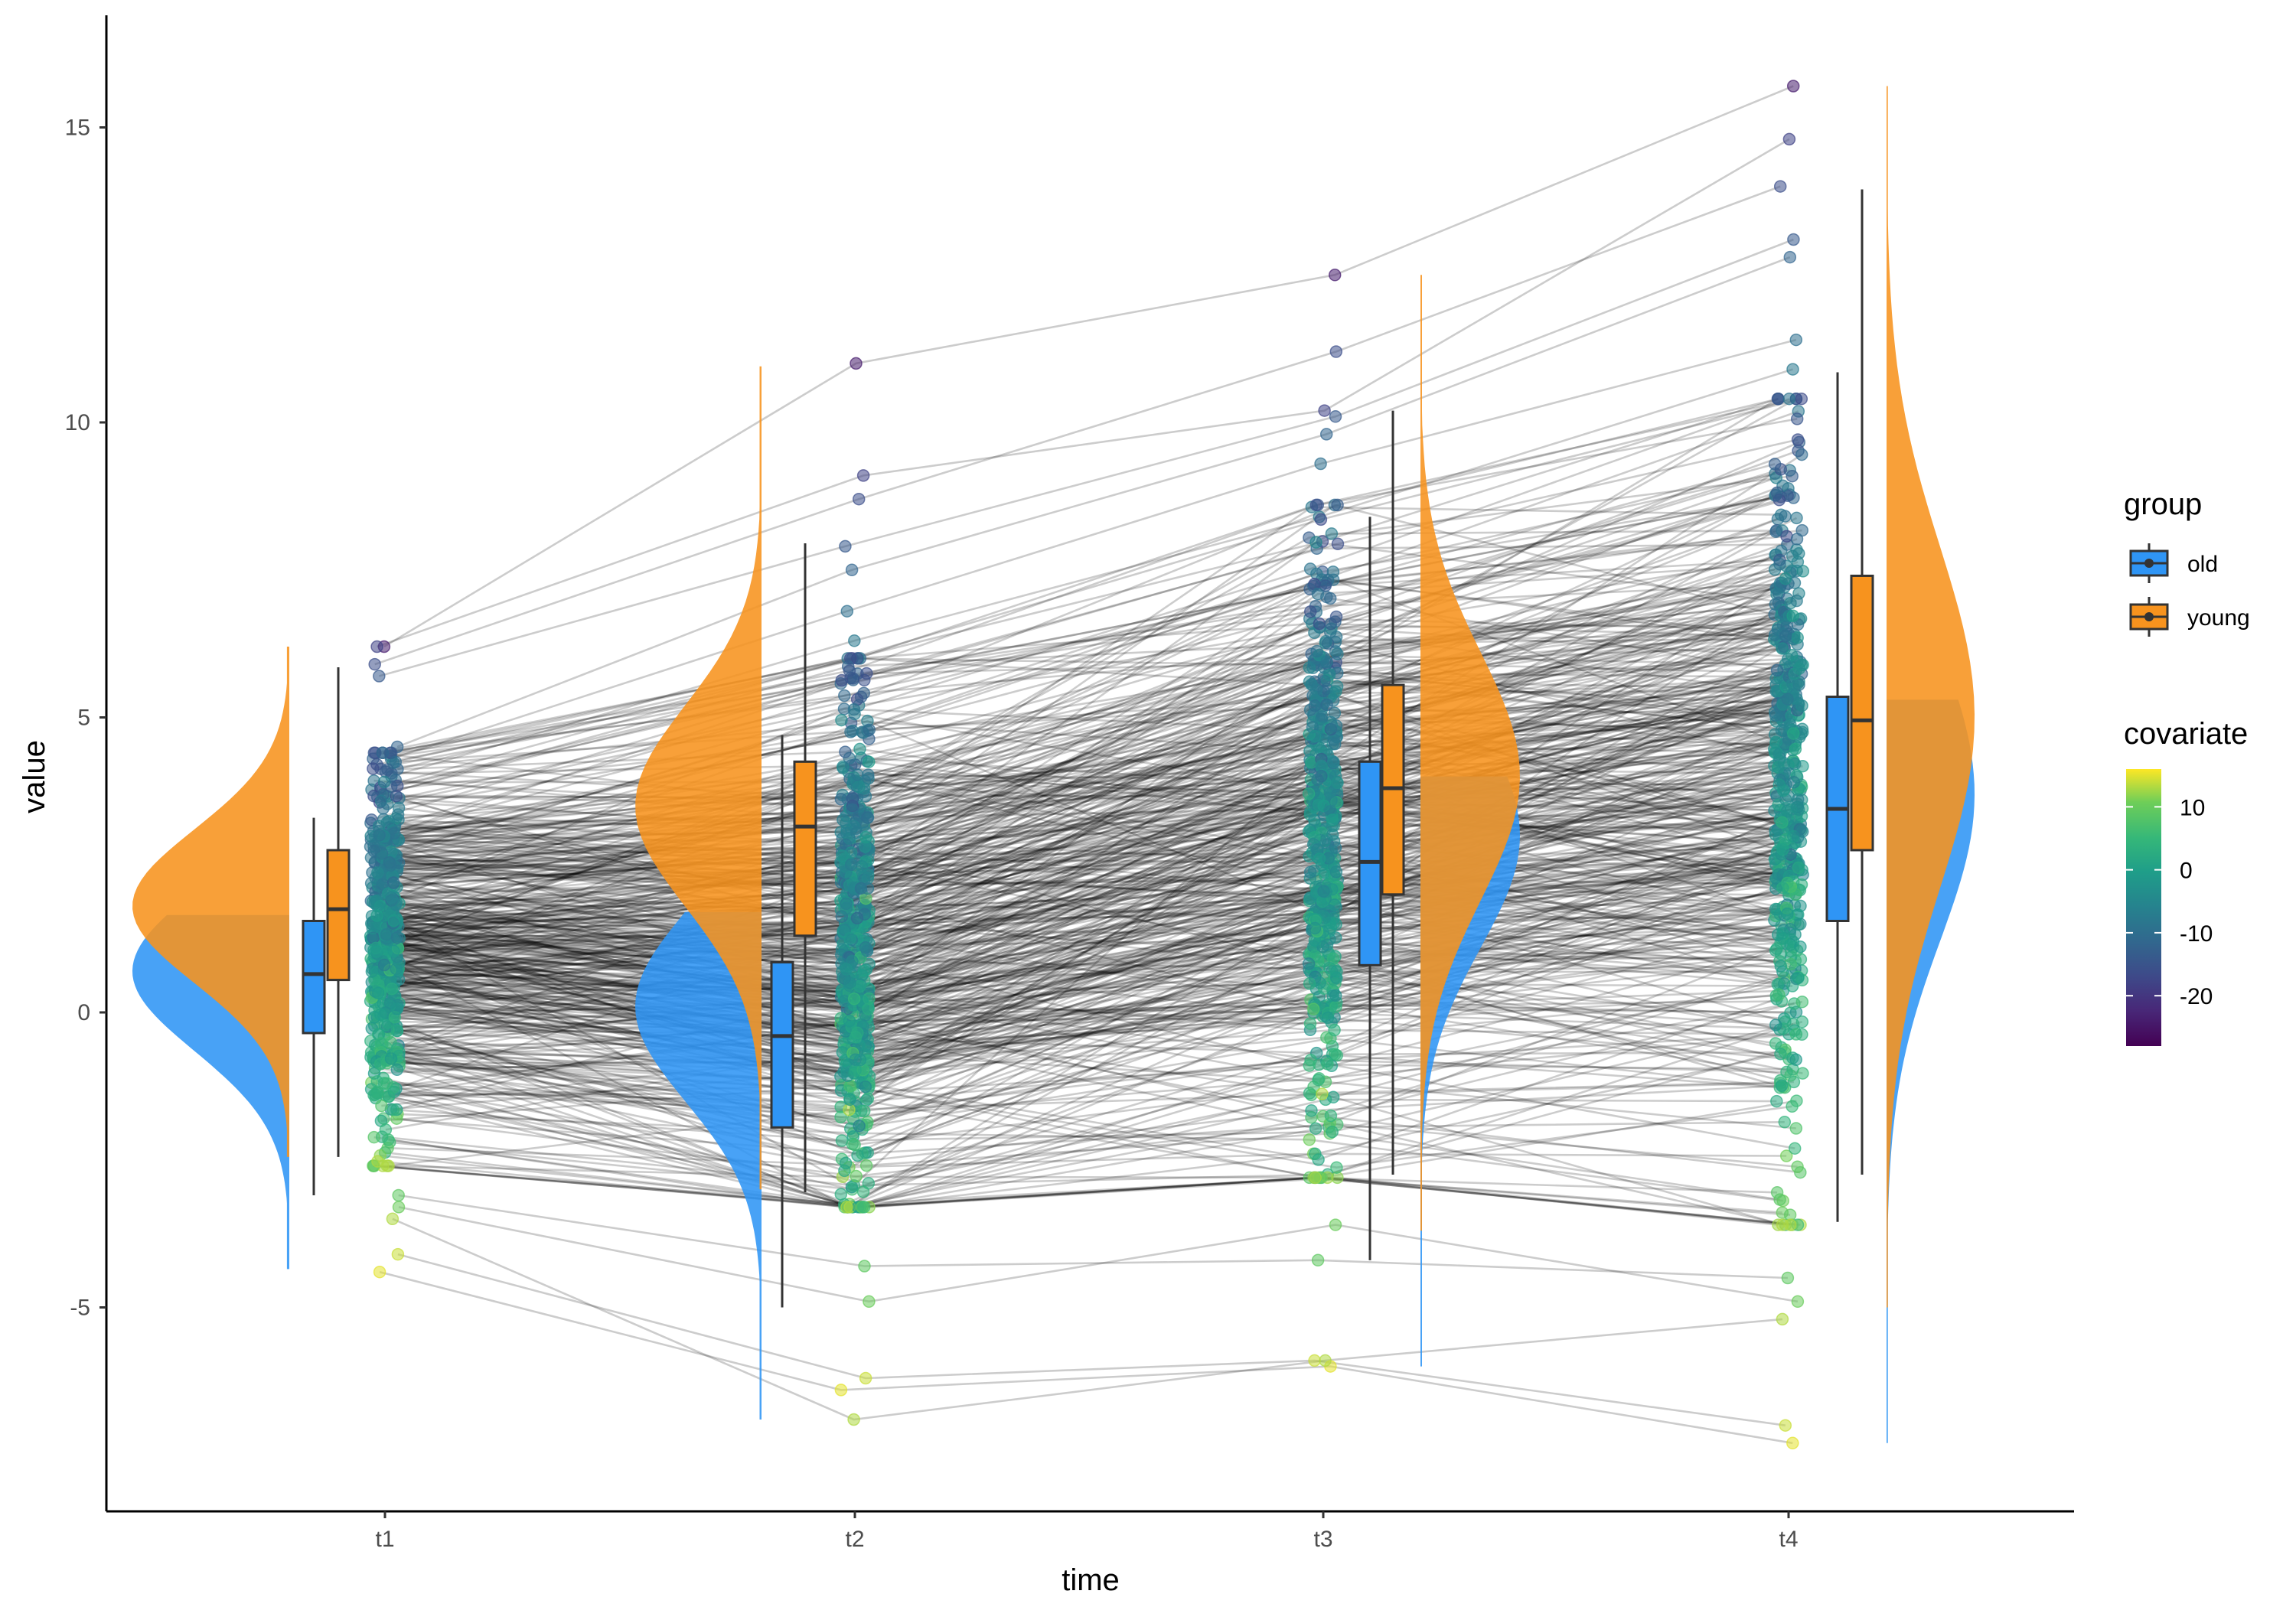  I want to click on colorbar-tick-label: -10, so click(2196, 934).